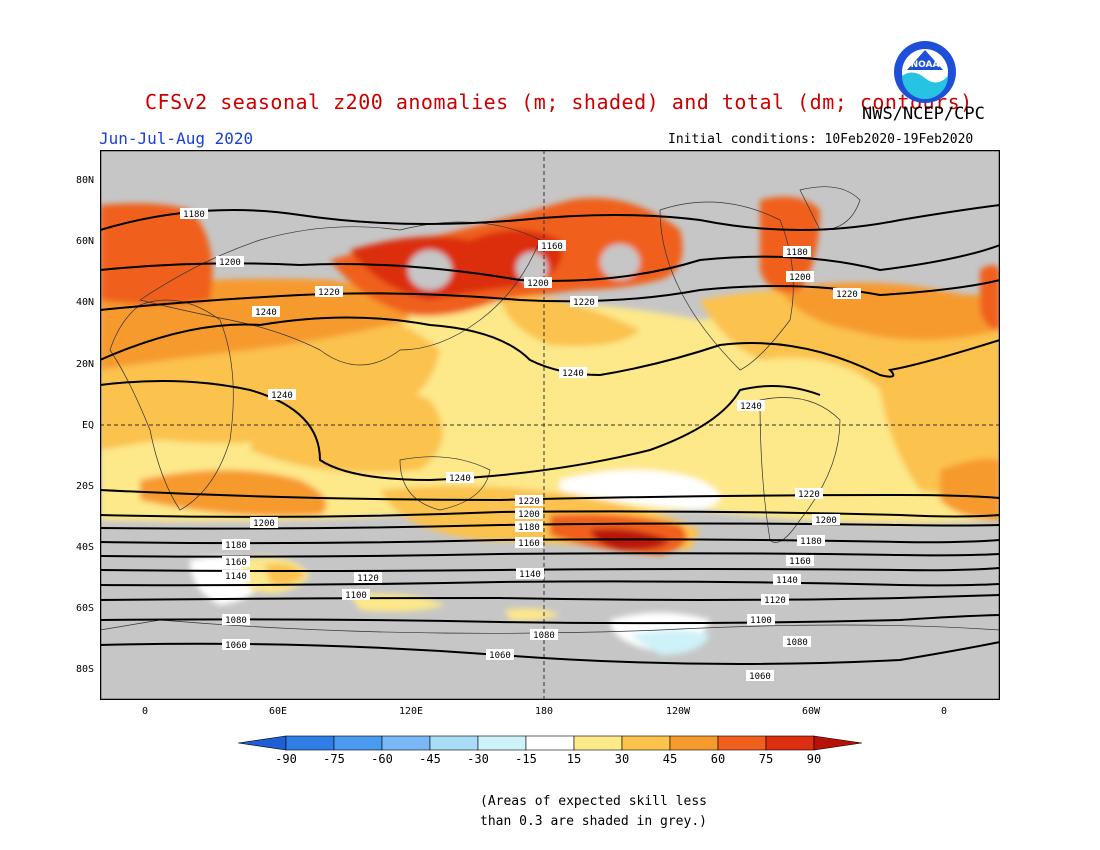  What do you see at coordinates (925, 72) in the screenshot?
I see `noaa-logo-icon: NOAA` at bounding box center [925, 72].